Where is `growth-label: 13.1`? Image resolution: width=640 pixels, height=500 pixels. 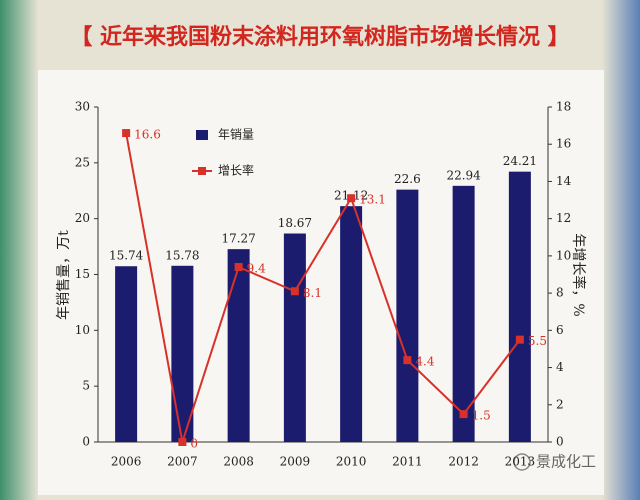
growth-label: 13.1 is located at coordinates (372, 200).